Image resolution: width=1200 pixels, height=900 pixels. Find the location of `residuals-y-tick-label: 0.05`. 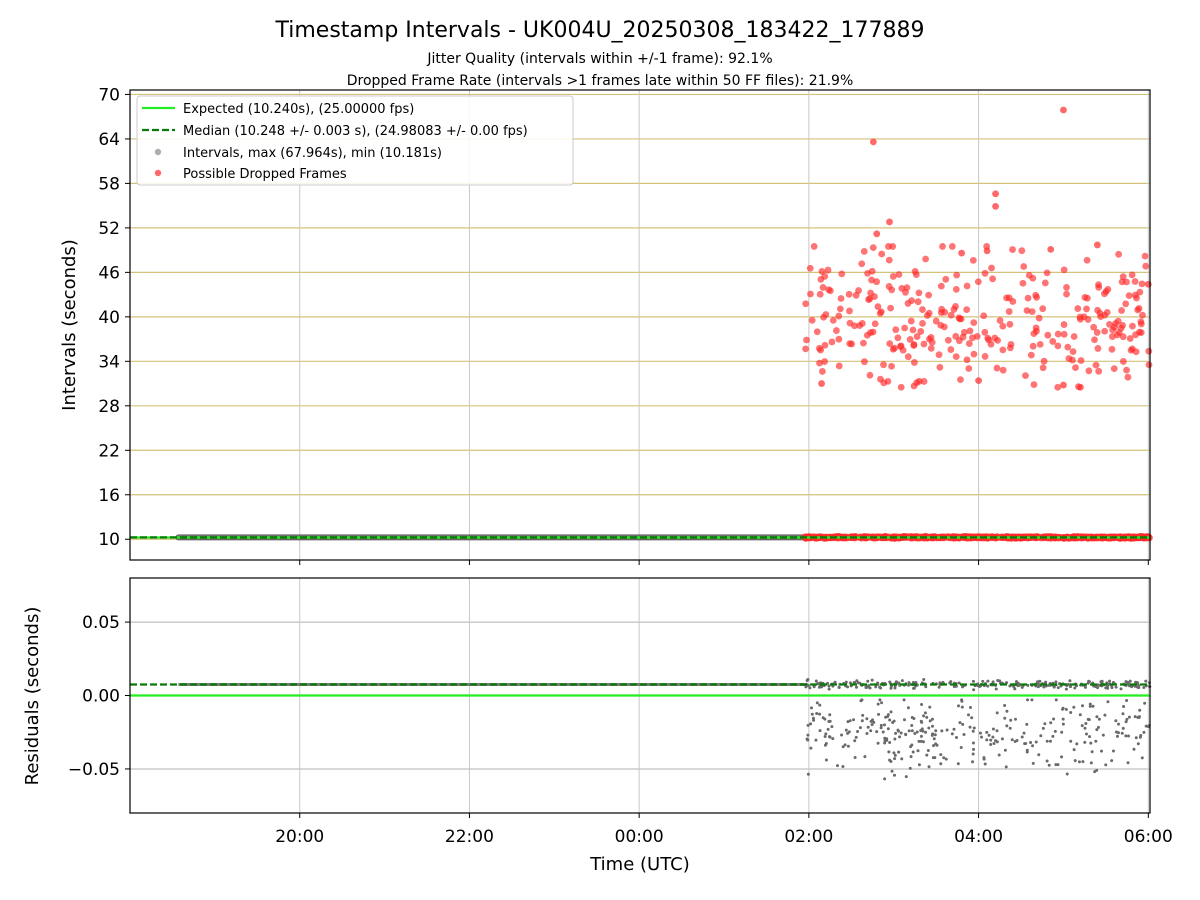

residuals-y-tick-label: 0.05 is located at coordinates (101, 623).